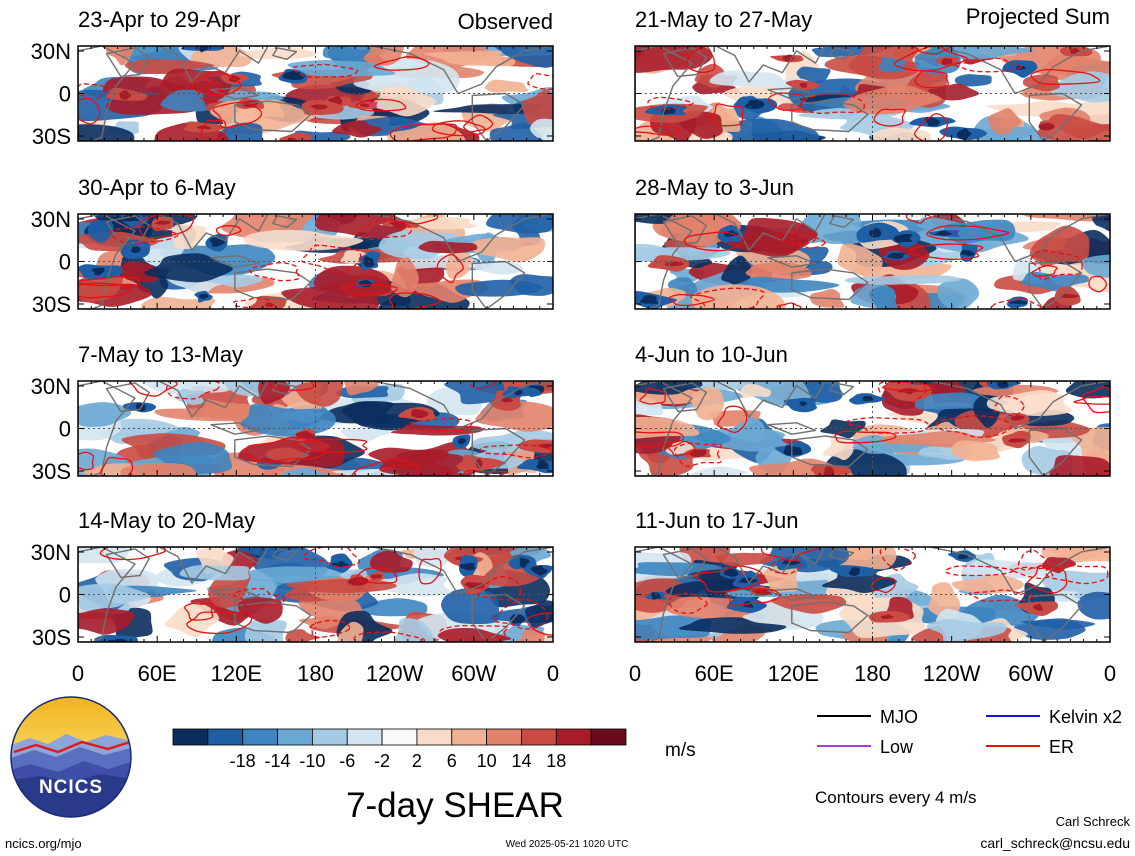 This screenshot has width=1135, height=856. I want to click on panel-title: 30-Apr to 6-May, so click(157, 187).